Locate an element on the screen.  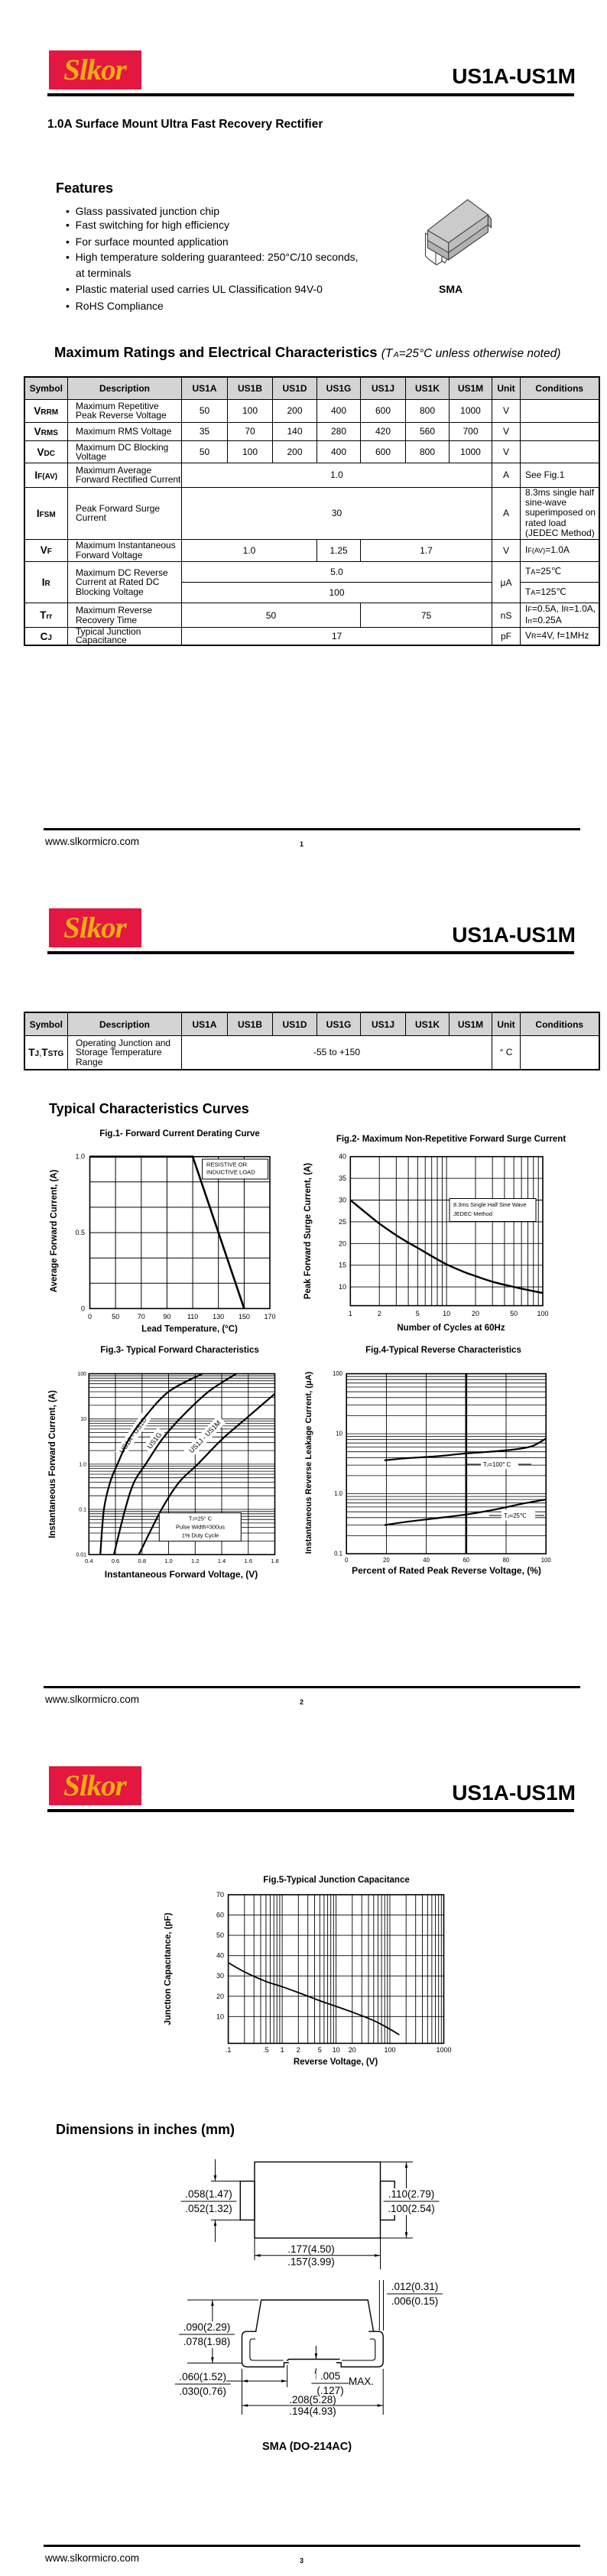
svg-text: .090(2.29) is located at coordinates (207, 2327).